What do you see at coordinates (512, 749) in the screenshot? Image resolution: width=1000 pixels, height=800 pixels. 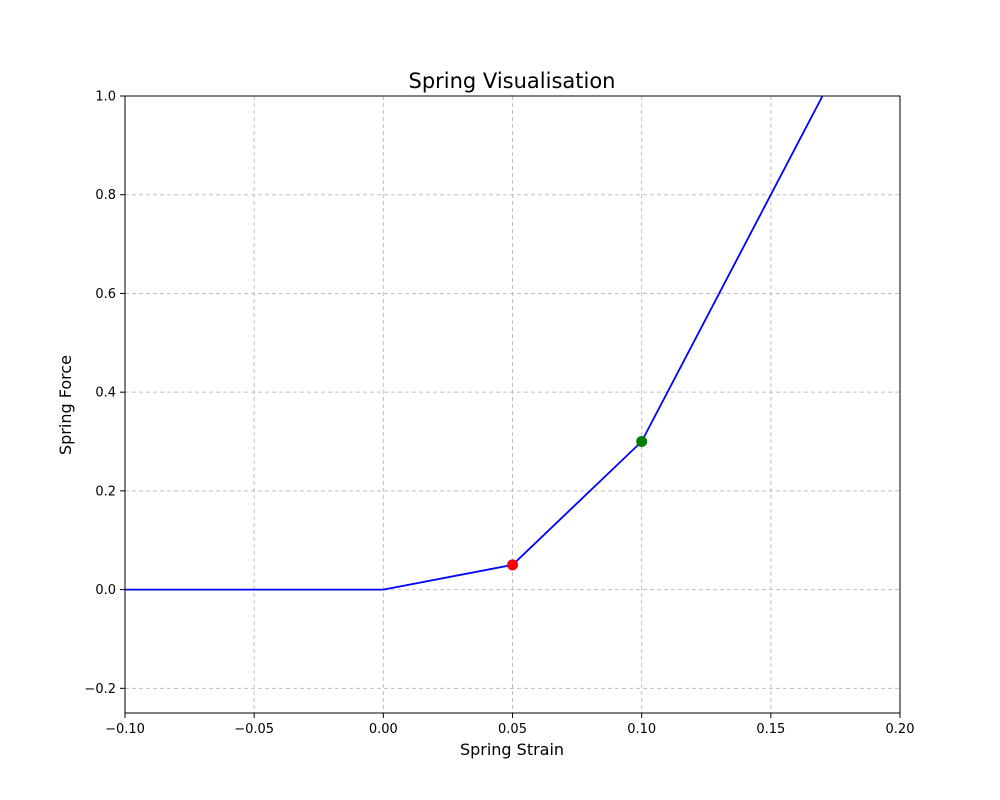 I see `x-axis-label: Spring Strain` at bounding box center [512, 749].